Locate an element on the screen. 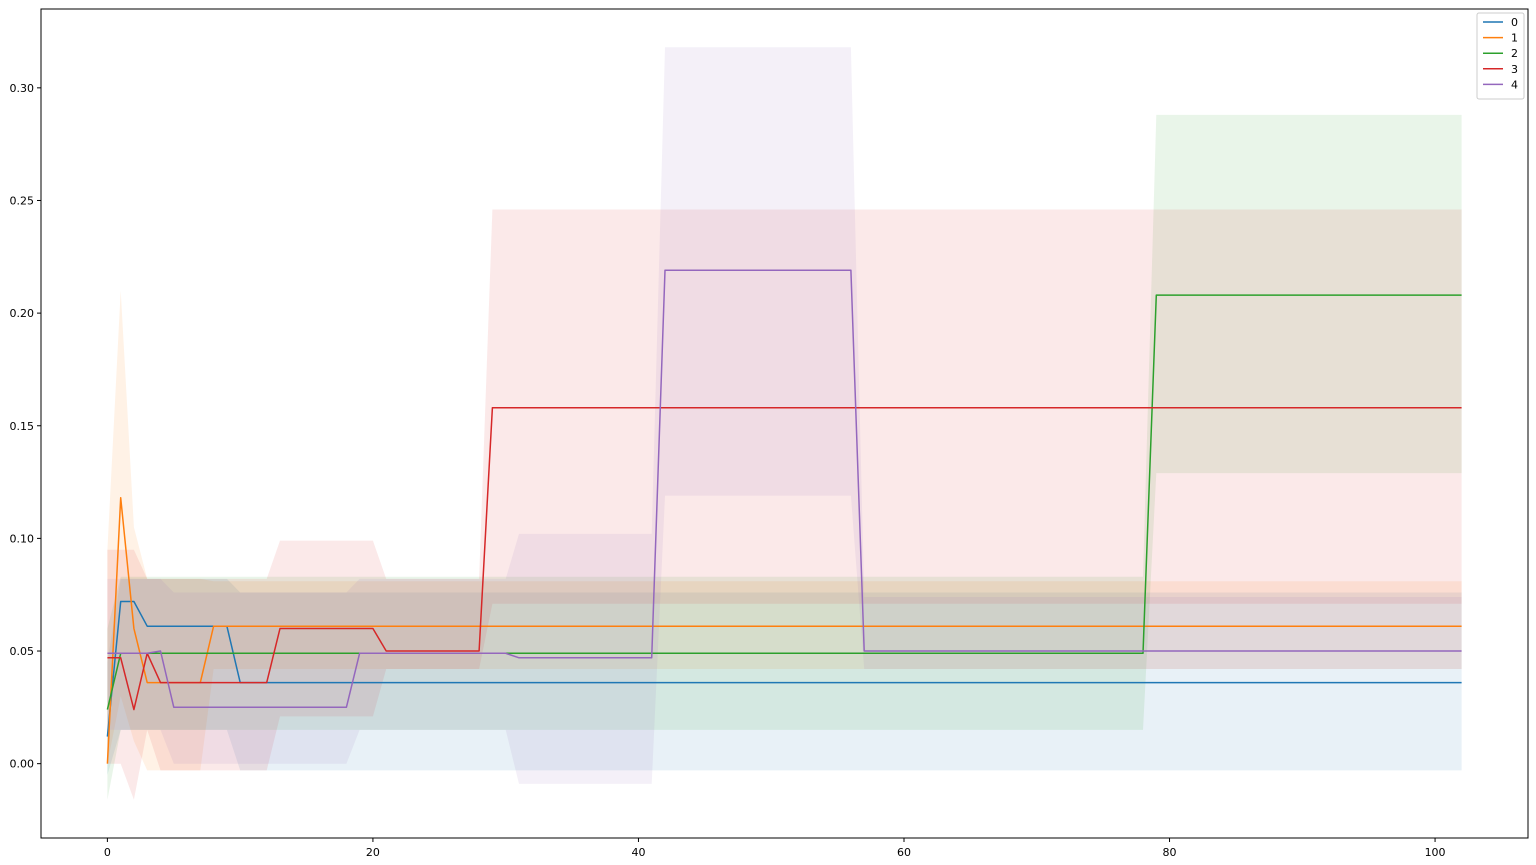  legend: 0 1 2 3 4 is located at coordinates (1500, 56).